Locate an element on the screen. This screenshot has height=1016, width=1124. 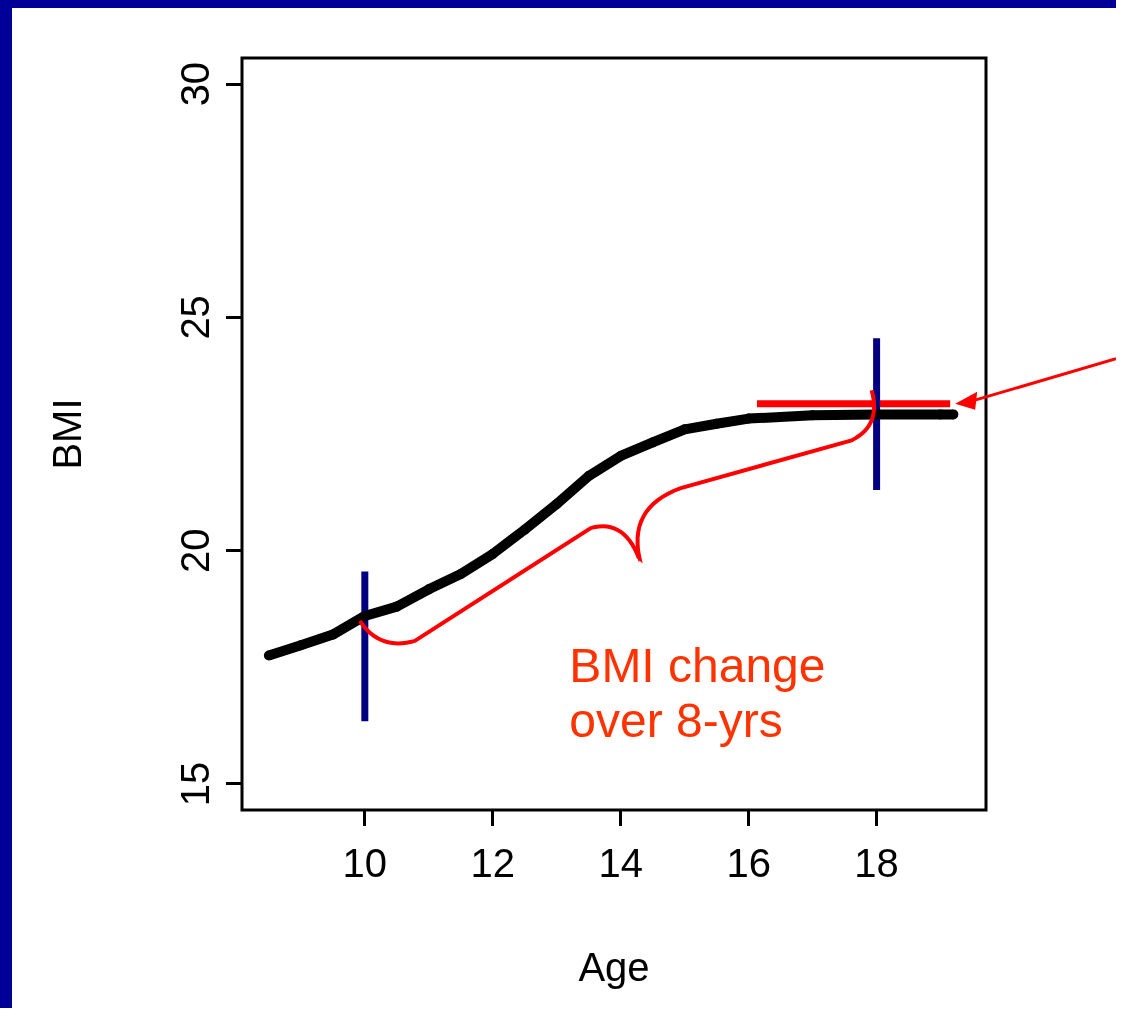
x-tick-label: 18 is located at coordinates (876, 863).